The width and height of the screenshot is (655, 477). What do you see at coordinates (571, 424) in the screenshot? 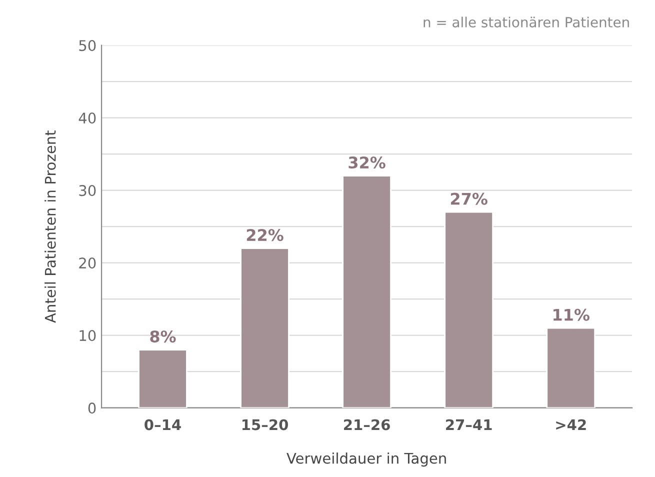
I see `x-tick-label: >42` at bounding box center [571, 424].